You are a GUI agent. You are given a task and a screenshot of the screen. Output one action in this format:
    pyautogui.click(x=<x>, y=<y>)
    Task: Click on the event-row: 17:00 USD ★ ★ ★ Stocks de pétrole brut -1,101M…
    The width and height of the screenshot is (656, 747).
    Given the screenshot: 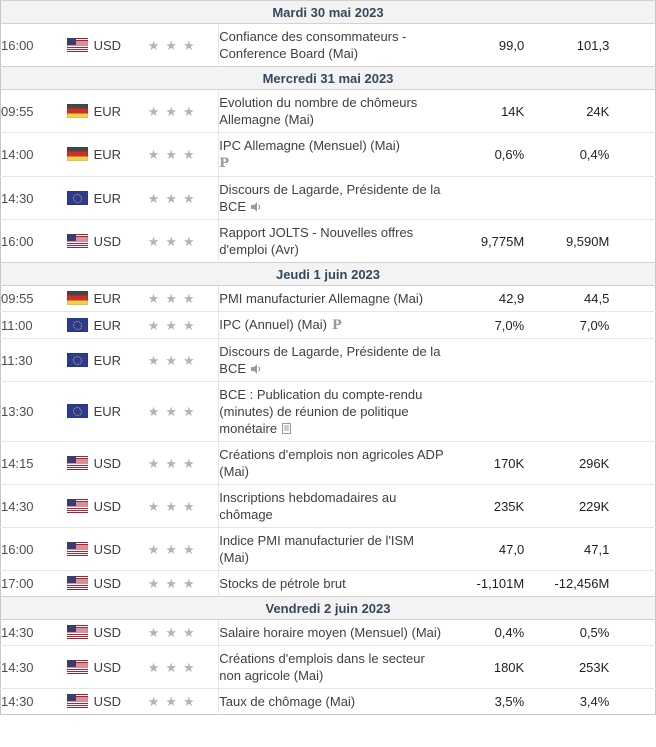 What is the action you would take?
    pyautogui.click(x=328, y=583)
    